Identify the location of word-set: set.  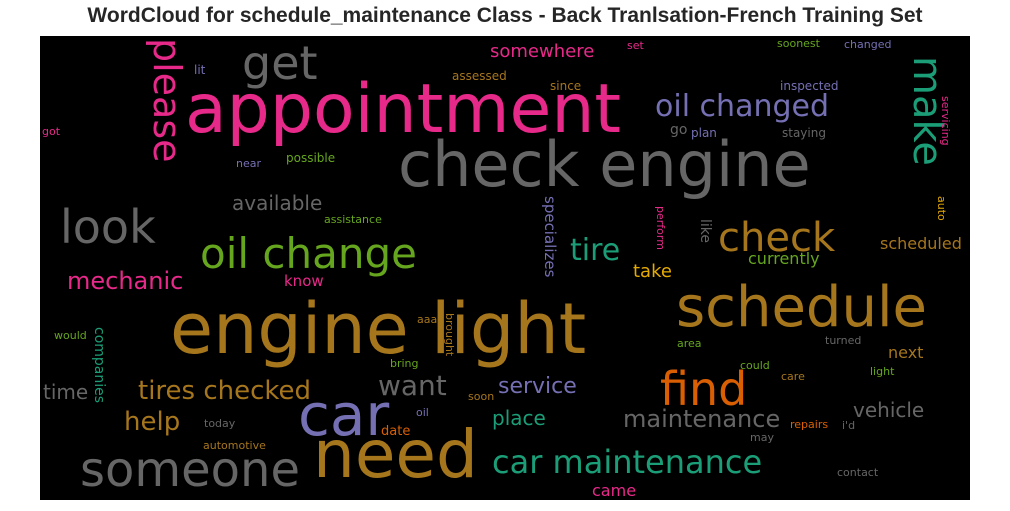
(635, 45).